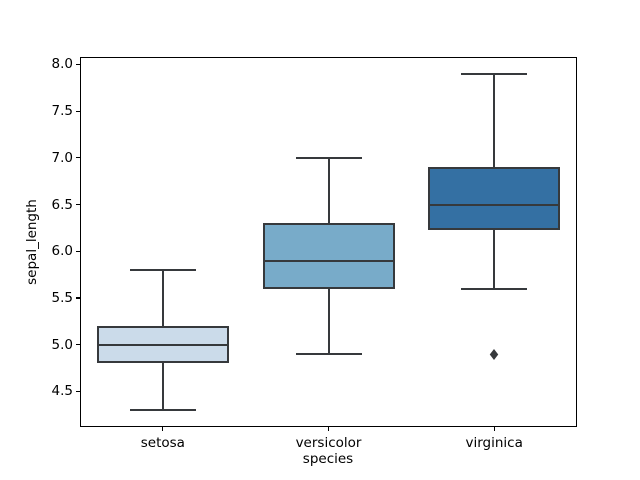 This screenshot has height=480, width=640. Describe the element at coordinates (62, 157) in the screenshot. I see `y-tick-label: 7.0` at that location.